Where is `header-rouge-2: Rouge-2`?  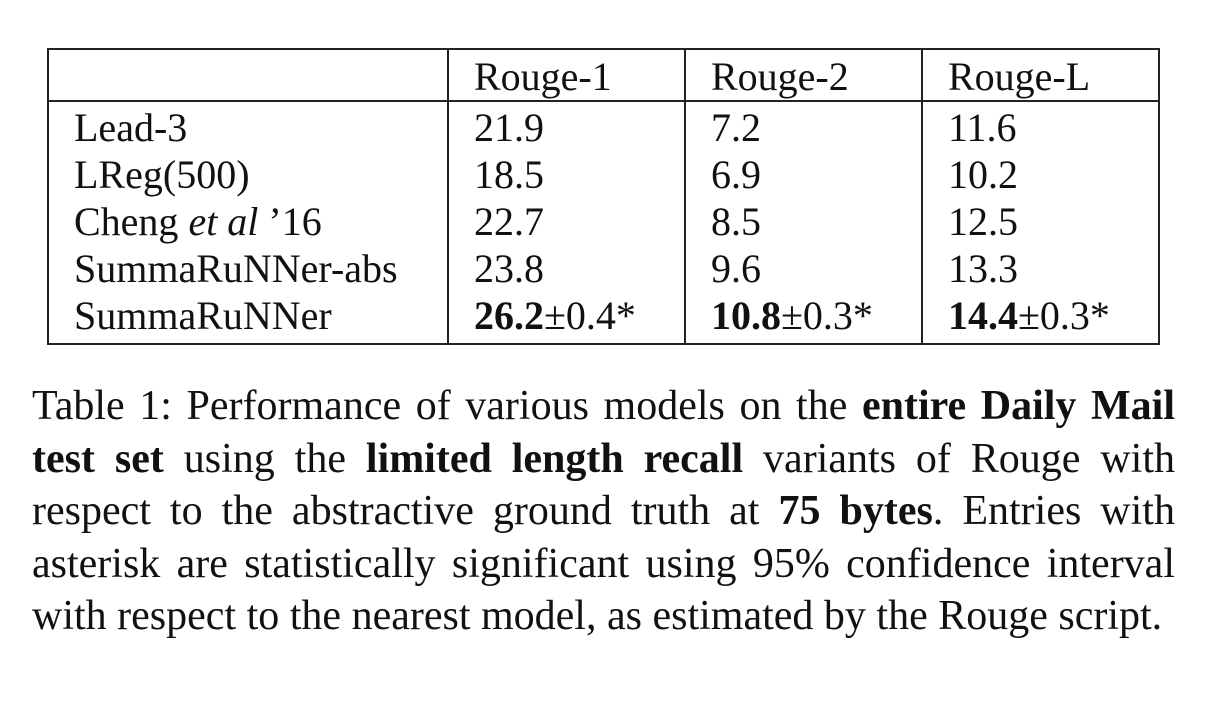
header-rouge-2: Rouge-2 is located at coordinates (802, 75).